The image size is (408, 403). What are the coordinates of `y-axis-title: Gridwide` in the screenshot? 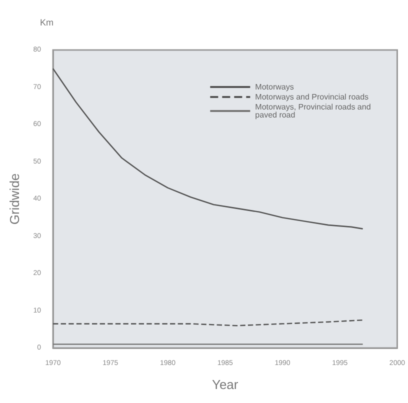 It's located at (14, 199).